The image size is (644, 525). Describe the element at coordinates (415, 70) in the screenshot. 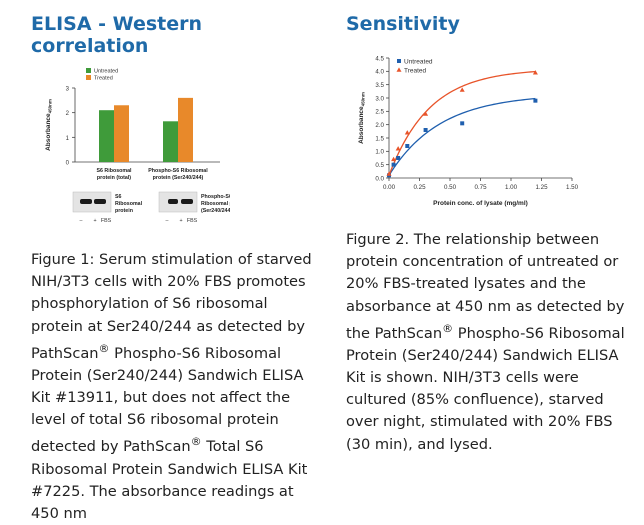

I see `sc-legend-label-treated: Treated` at that location.